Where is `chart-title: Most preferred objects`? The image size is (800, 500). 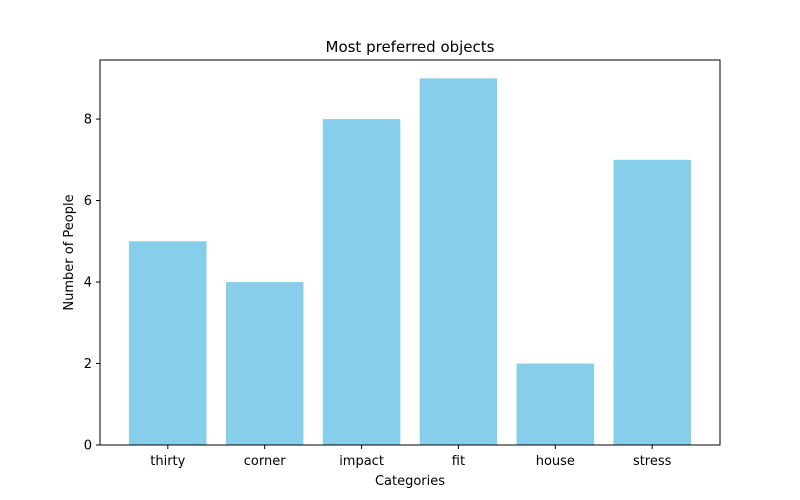
chart-title: Most preferred objects is located at coordinates (410, 47).